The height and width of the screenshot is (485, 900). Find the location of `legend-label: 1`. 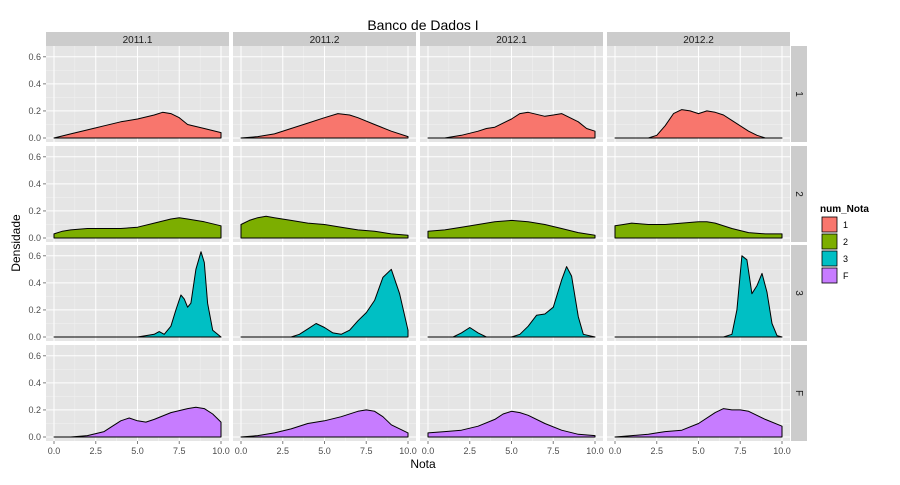

legend-label: 1 is located at coordinates (845, 225).